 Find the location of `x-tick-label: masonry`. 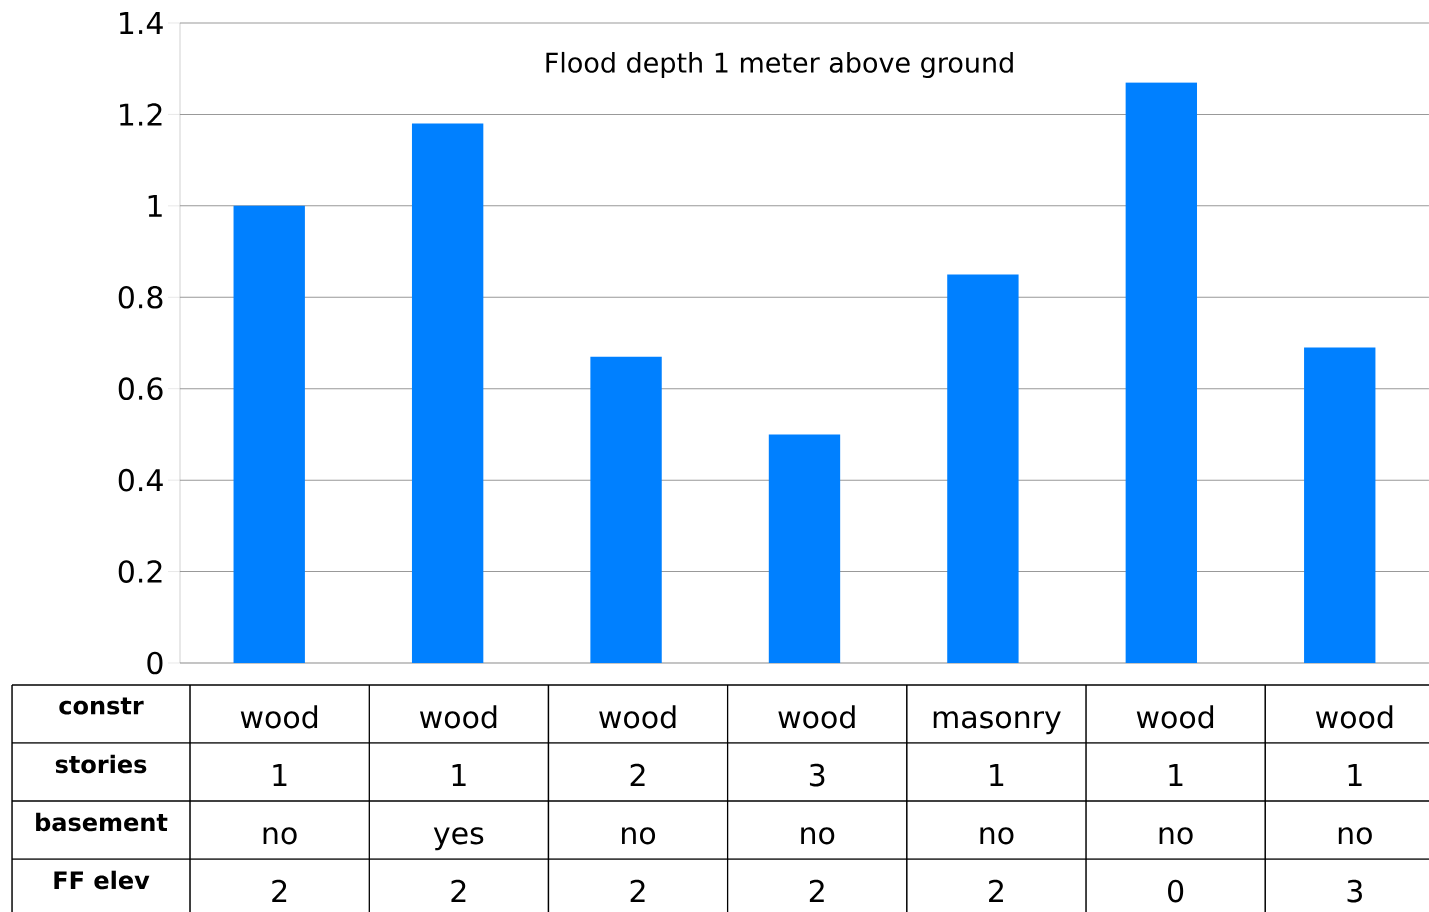

x-tick-label: masonry is located at coordinates (997, 723).